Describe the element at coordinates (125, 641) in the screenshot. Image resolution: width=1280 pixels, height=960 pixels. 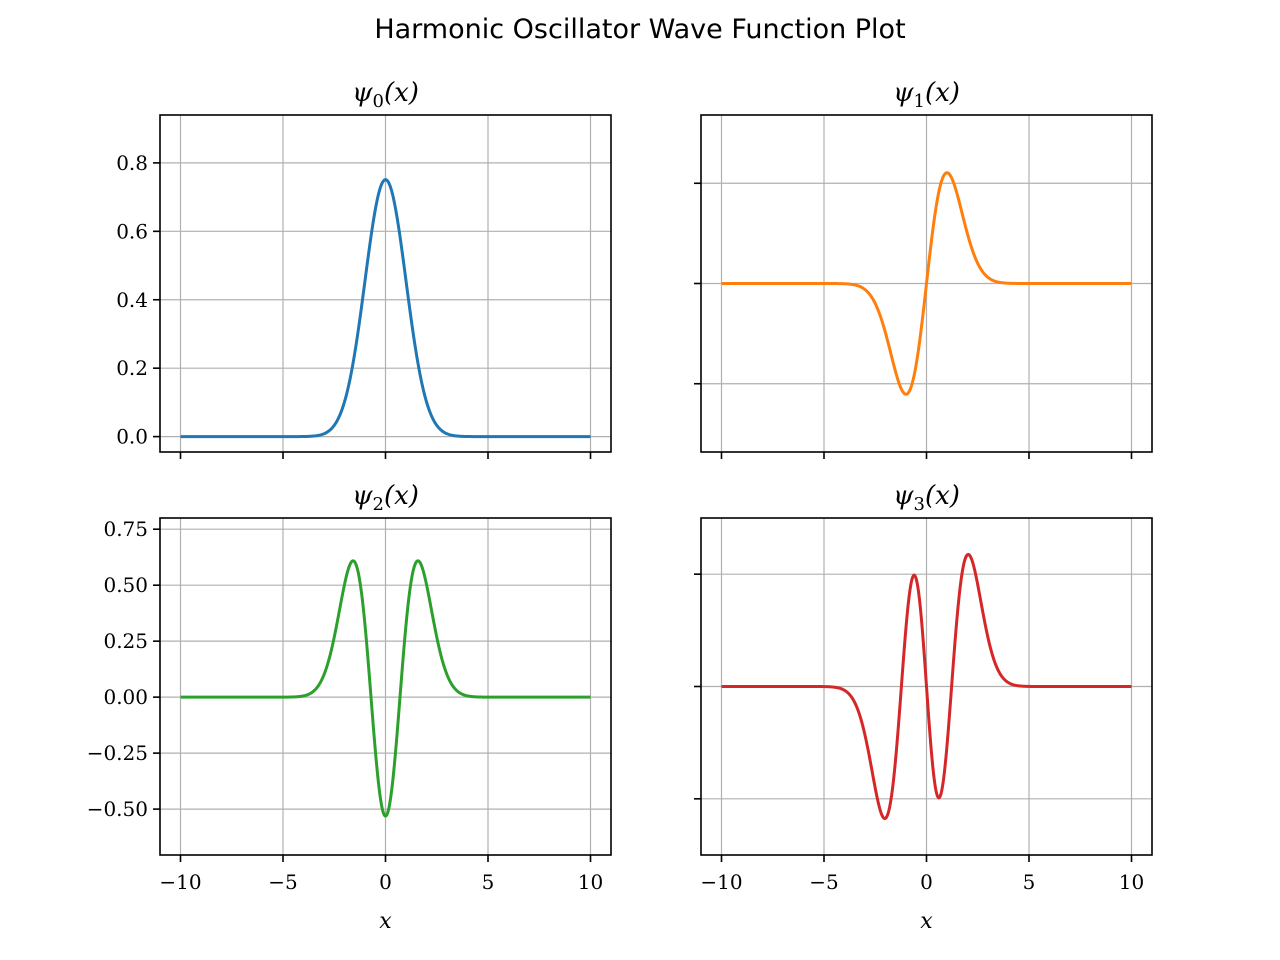
I see `y-tick-label: 0.25` at that location.